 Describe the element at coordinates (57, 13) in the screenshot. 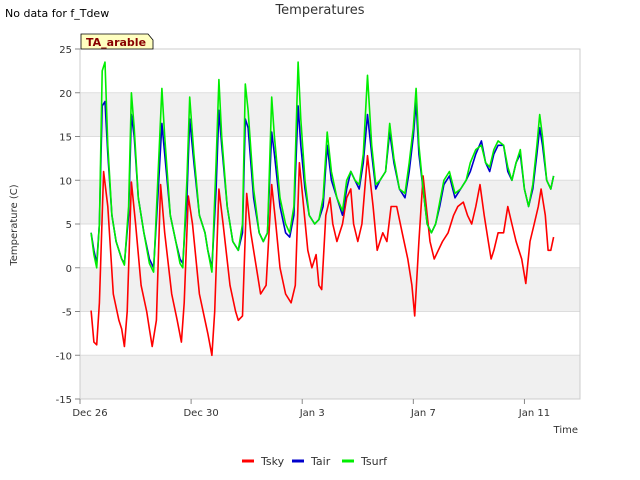

I see `no-data-note: No data for f_Tdew` at that location.